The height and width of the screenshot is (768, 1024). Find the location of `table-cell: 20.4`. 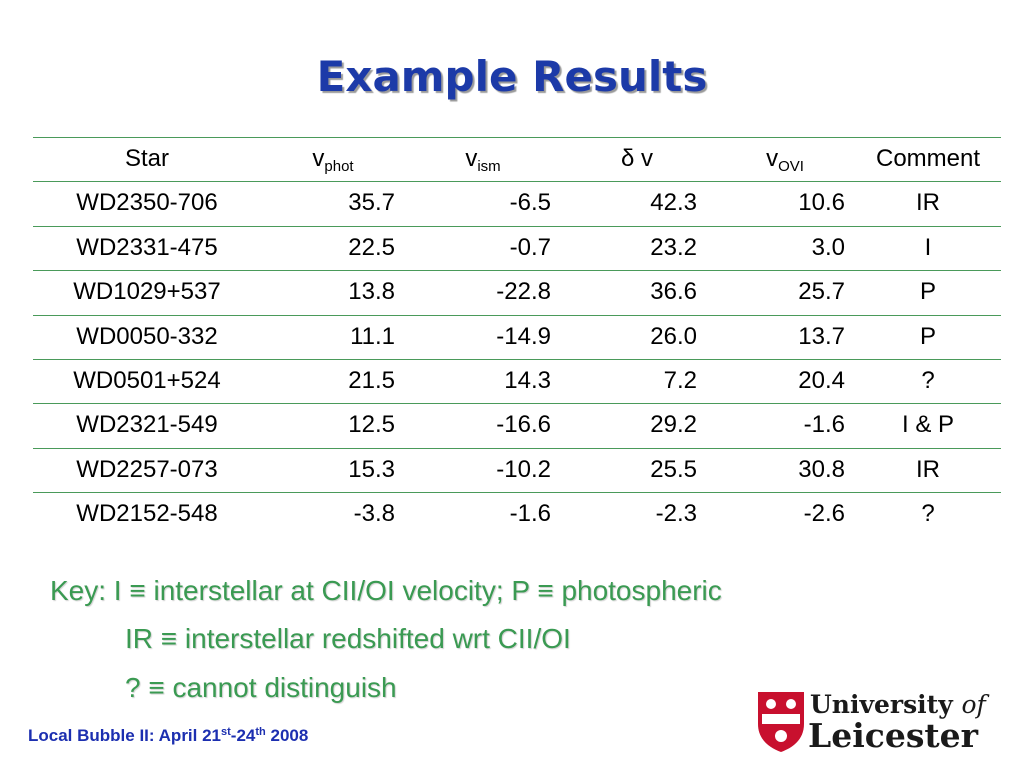

table-cell: 20.4 is located at coordinates (821, 380).